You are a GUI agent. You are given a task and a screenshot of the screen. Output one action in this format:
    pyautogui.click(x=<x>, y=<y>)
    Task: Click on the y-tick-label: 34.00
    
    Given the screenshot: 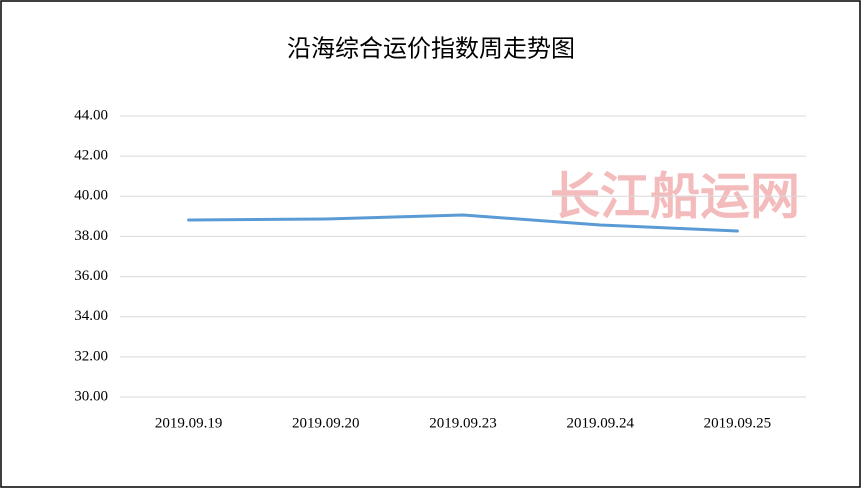 What is the action you would take?
    pyautogui.click(x=91, y=316)
    